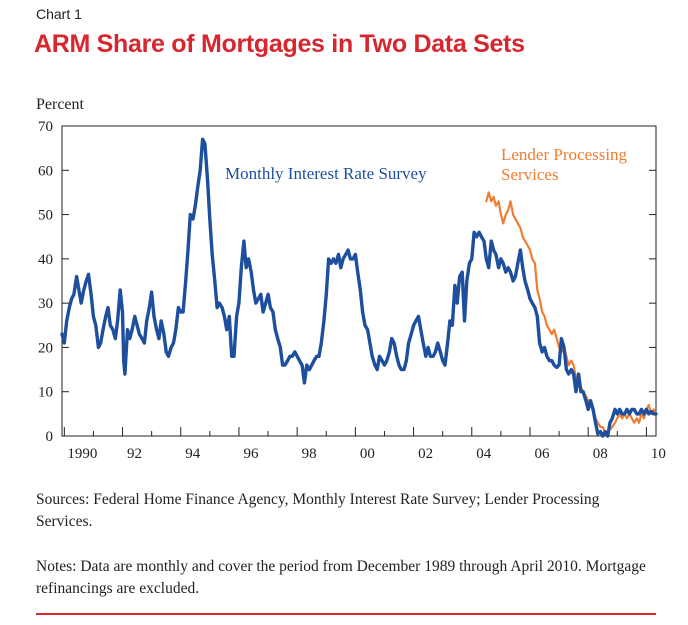 This screenshot has height=625, width=688. I want to click on y-tick-label: 20, so click(45, 348).